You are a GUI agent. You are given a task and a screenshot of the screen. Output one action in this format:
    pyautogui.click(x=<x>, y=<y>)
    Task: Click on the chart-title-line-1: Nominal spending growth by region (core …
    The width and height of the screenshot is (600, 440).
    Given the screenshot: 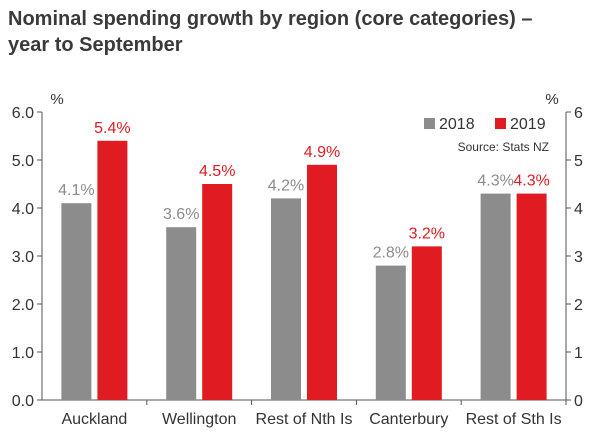 What is the action you would take?
    pyautogui.click(x=270, y=19)
    